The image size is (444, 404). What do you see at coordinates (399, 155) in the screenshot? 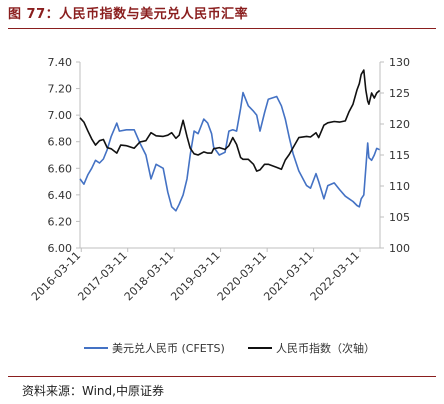
I see `right-tick-label: 115` at bounding box center [399, 155].